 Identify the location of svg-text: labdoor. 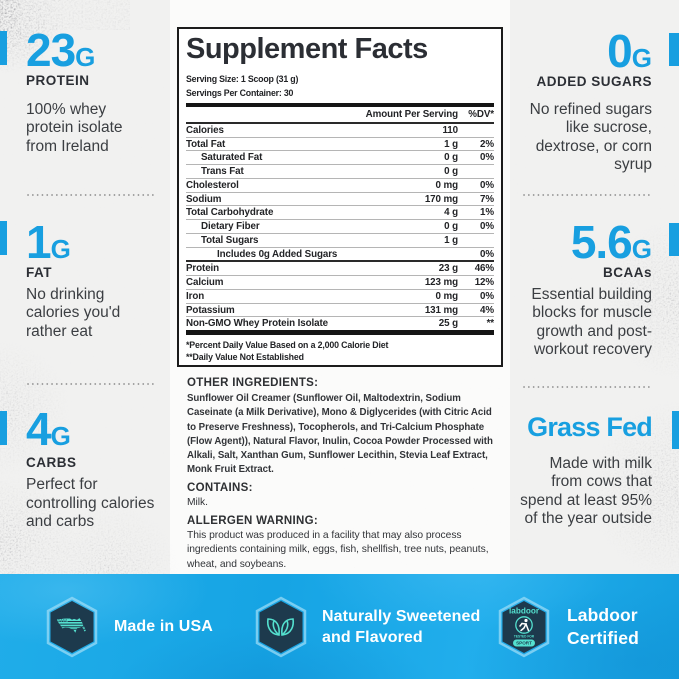
(524, 610).